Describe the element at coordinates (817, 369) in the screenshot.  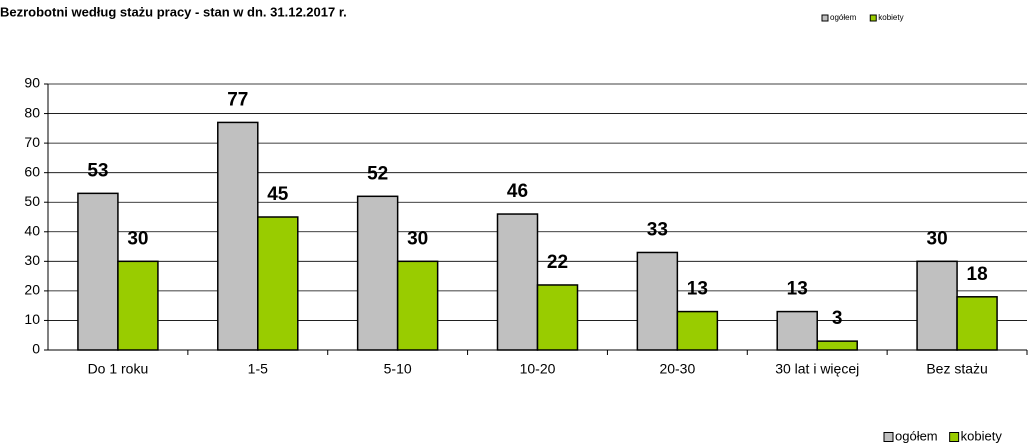
I see `x-tick-label: 30 lat i więcej` at that location.